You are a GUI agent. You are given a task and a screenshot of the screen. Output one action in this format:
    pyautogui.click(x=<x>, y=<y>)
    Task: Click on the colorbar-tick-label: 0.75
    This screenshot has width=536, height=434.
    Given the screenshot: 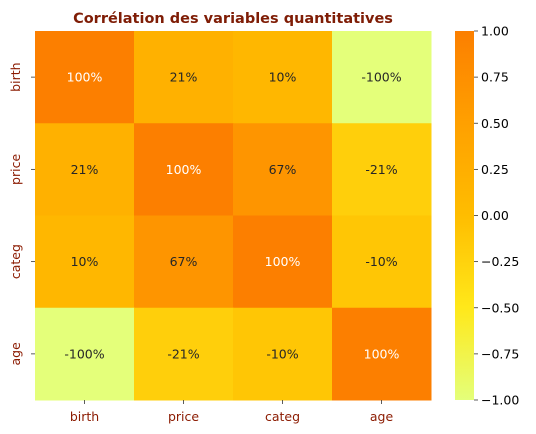 What is the action you would take?
    pyautogui.click(x=495, y=77)
    